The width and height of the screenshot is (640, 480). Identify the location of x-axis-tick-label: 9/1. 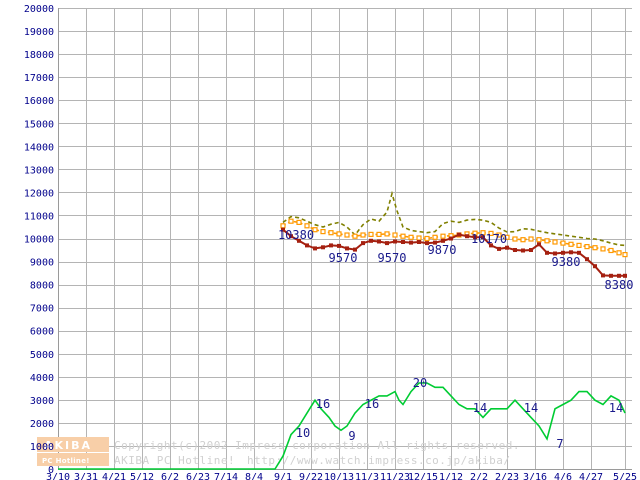
(283, 476).